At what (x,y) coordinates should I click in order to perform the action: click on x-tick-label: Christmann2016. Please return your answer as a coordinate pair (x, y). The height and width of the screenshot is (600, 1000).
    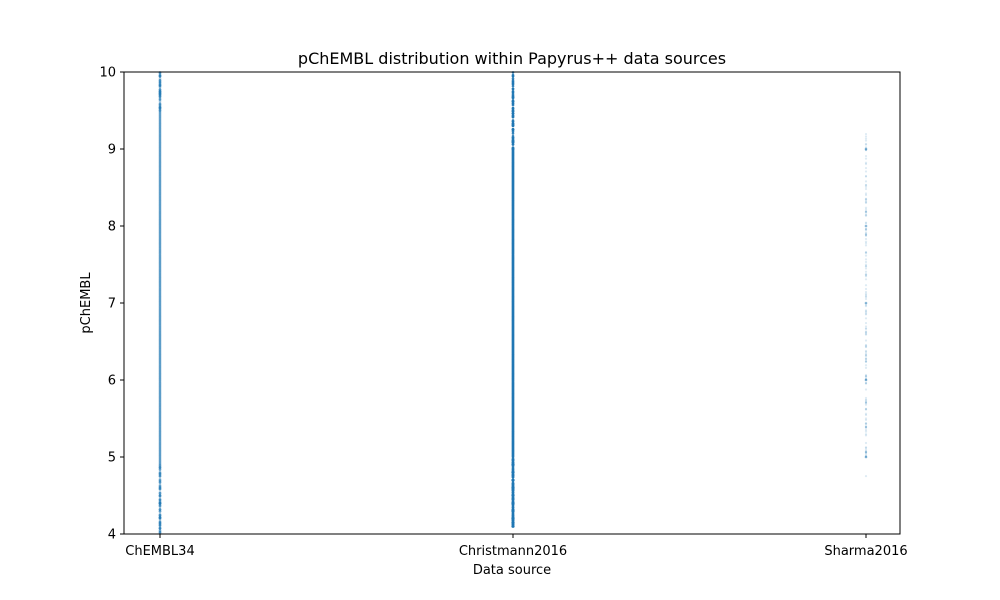
    Looking at the image, I should click on (513, 551).